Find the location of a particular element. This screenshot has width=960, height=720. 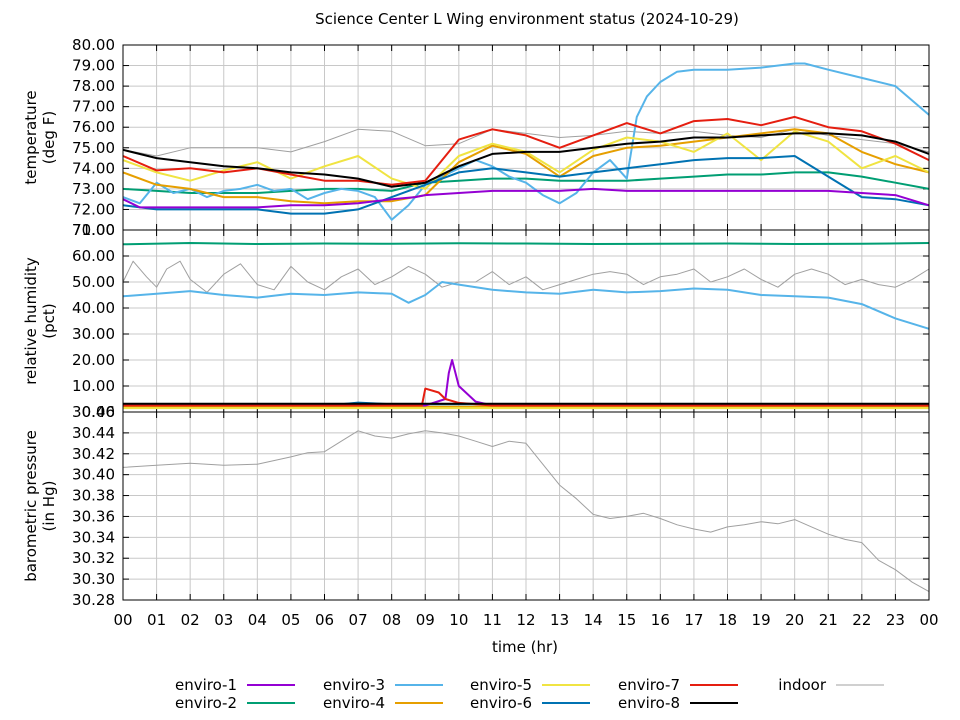

y-tick-label: 30.34 is located at coordinates (93, 537).